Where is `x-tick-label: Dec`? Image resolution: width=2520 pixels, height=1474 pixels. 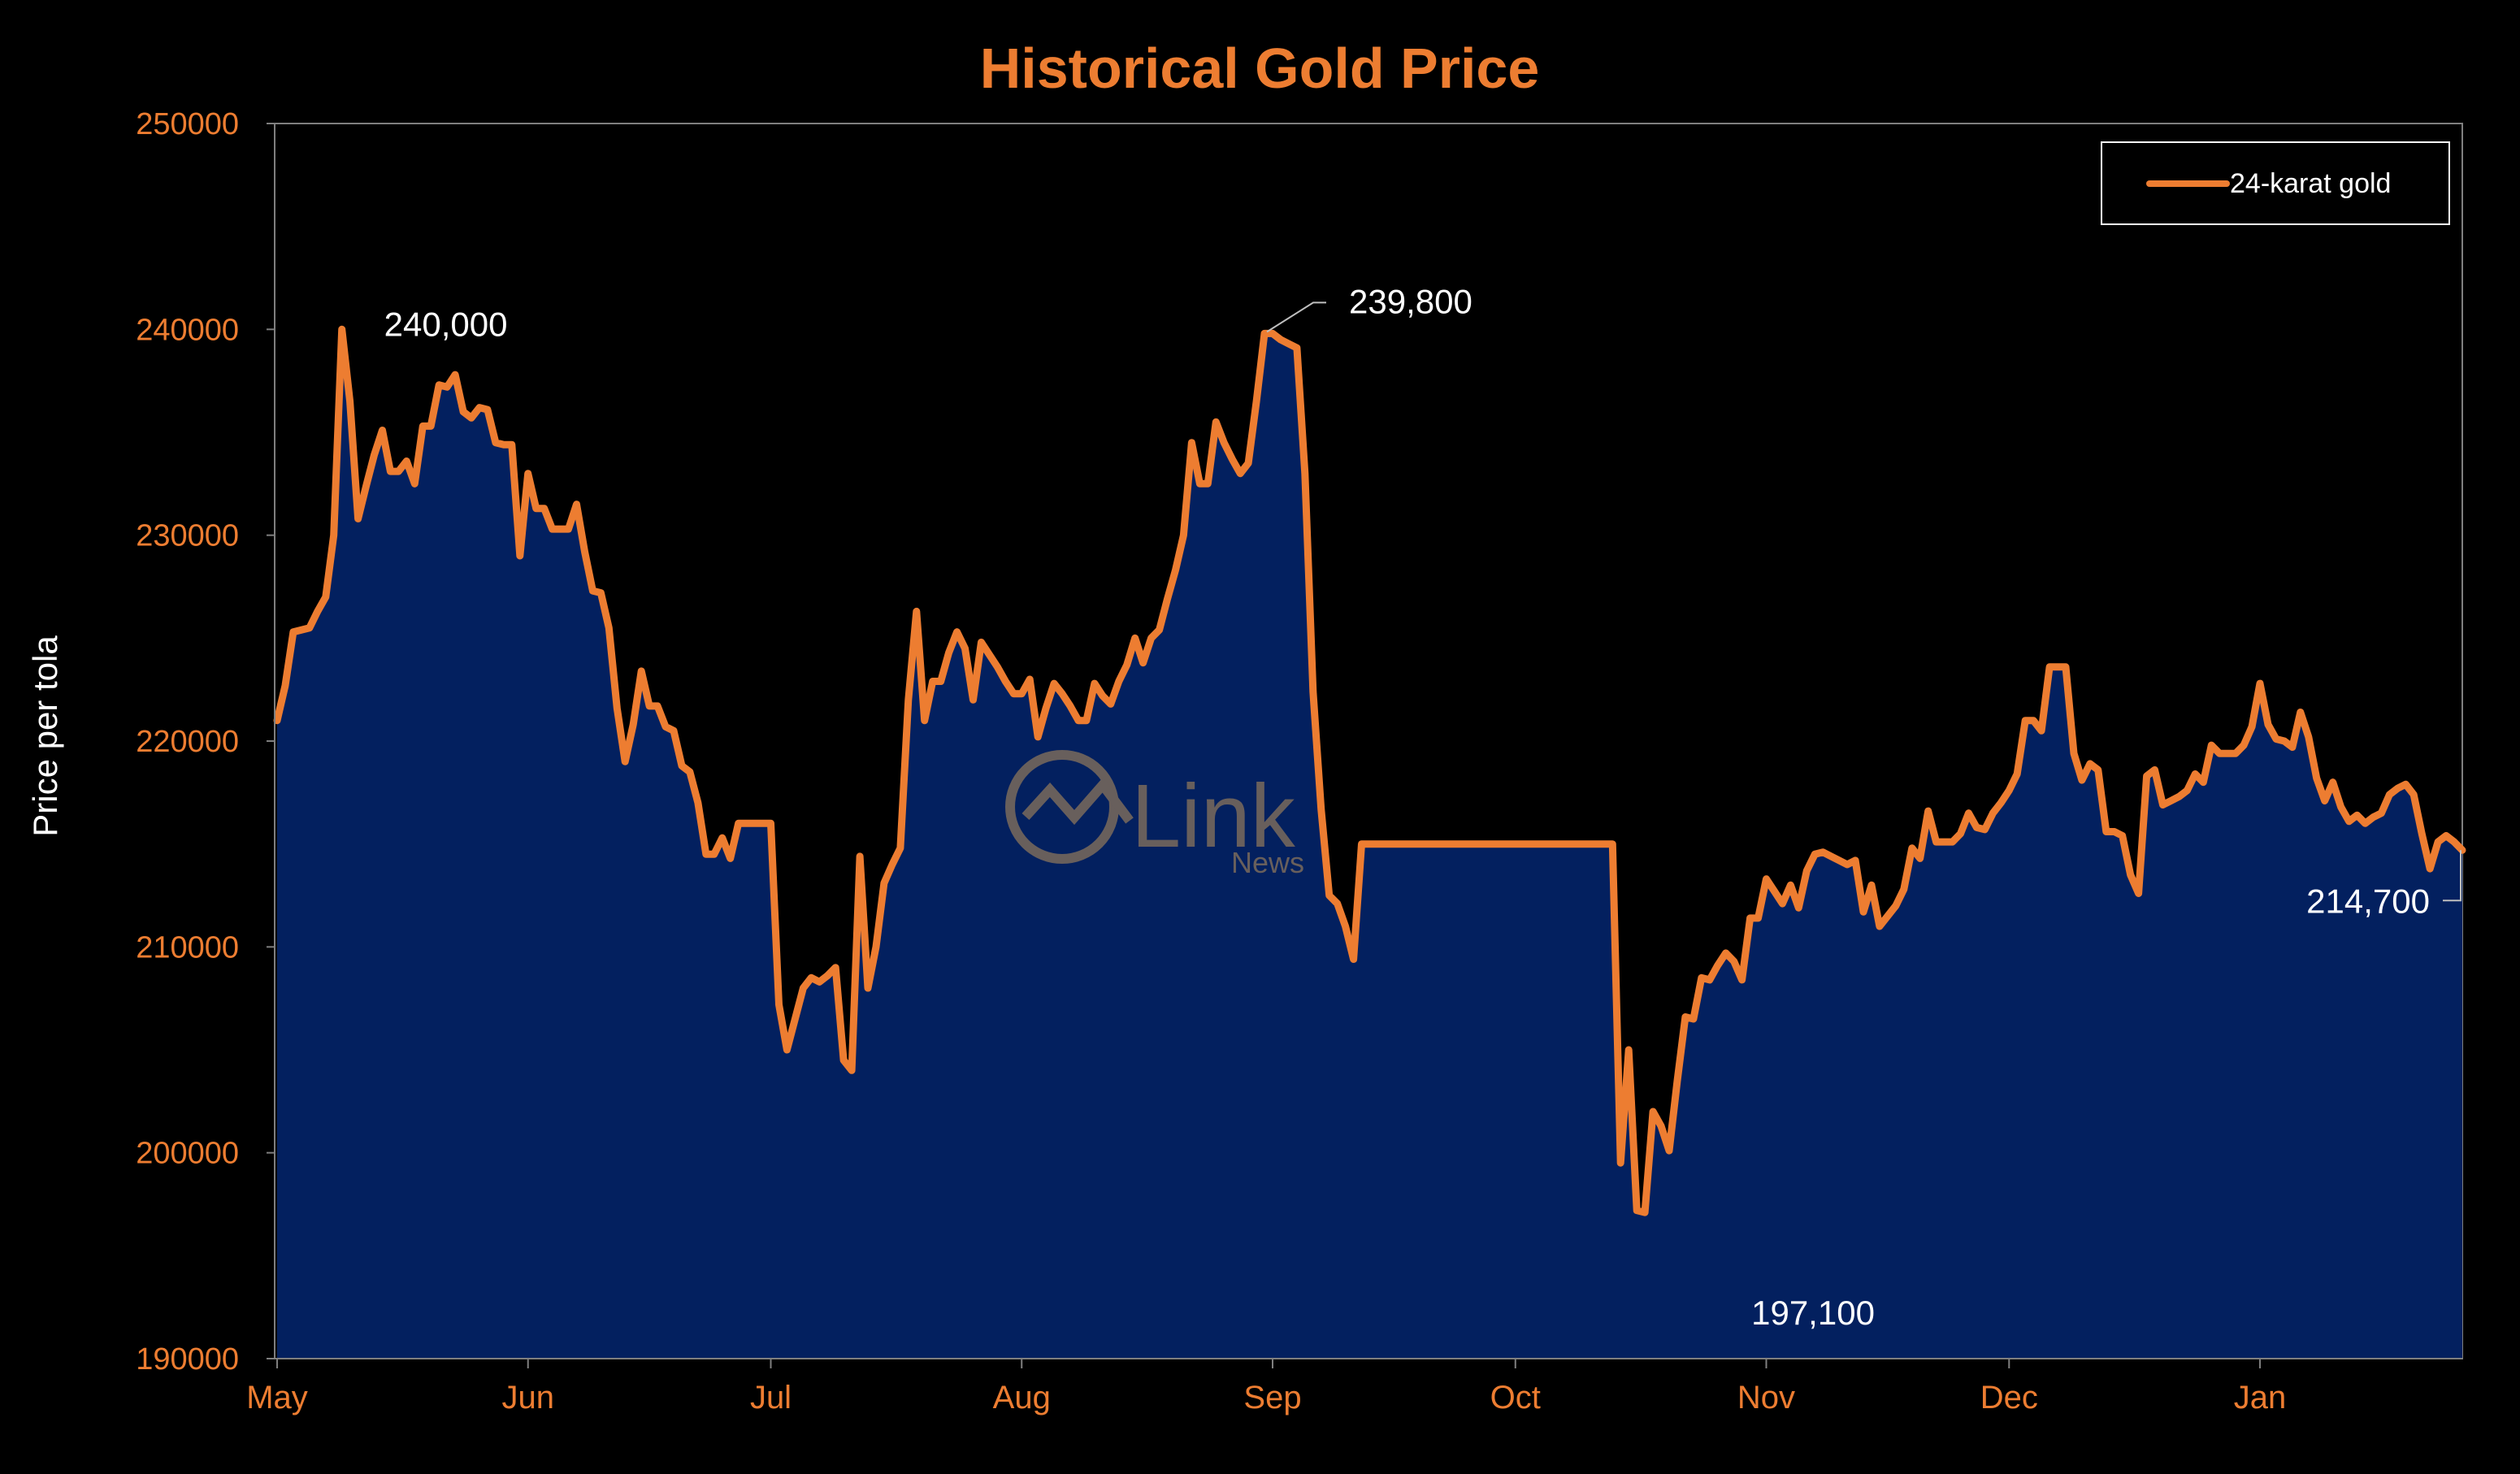 x-tick-label: Dec is located at coordinates (2009, 1397).